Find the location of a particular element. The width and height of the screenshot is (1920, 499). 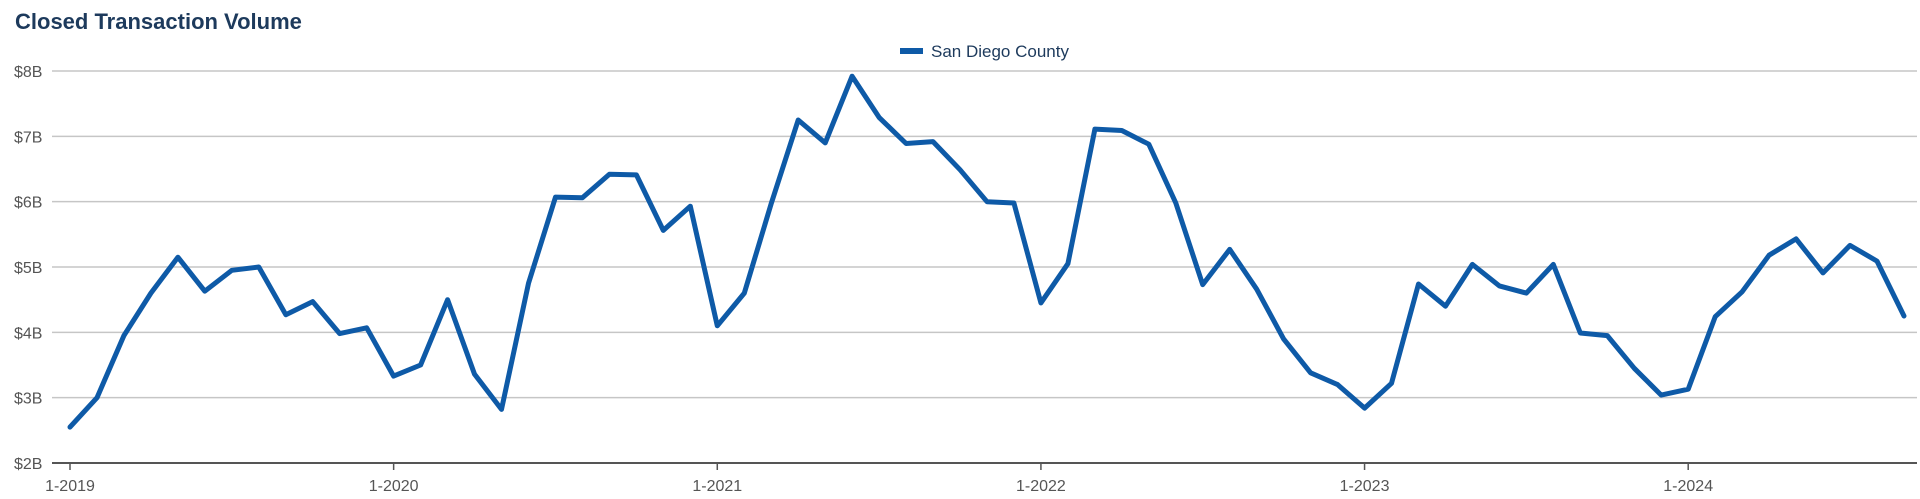

legend: San Diego County is located at coordinates (984, 51).